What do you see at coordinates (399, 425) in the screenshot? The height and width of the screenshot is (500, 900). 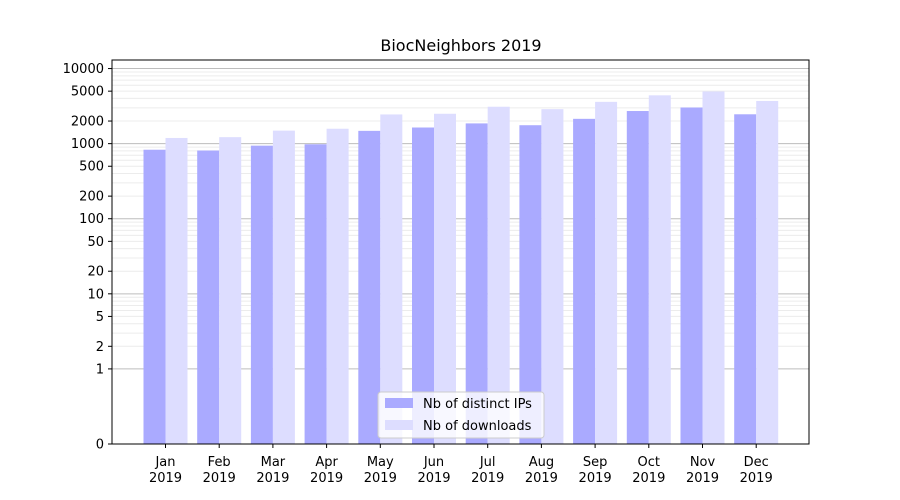 I see `legend-swatch-downloads` at bounding box center [399, 425].